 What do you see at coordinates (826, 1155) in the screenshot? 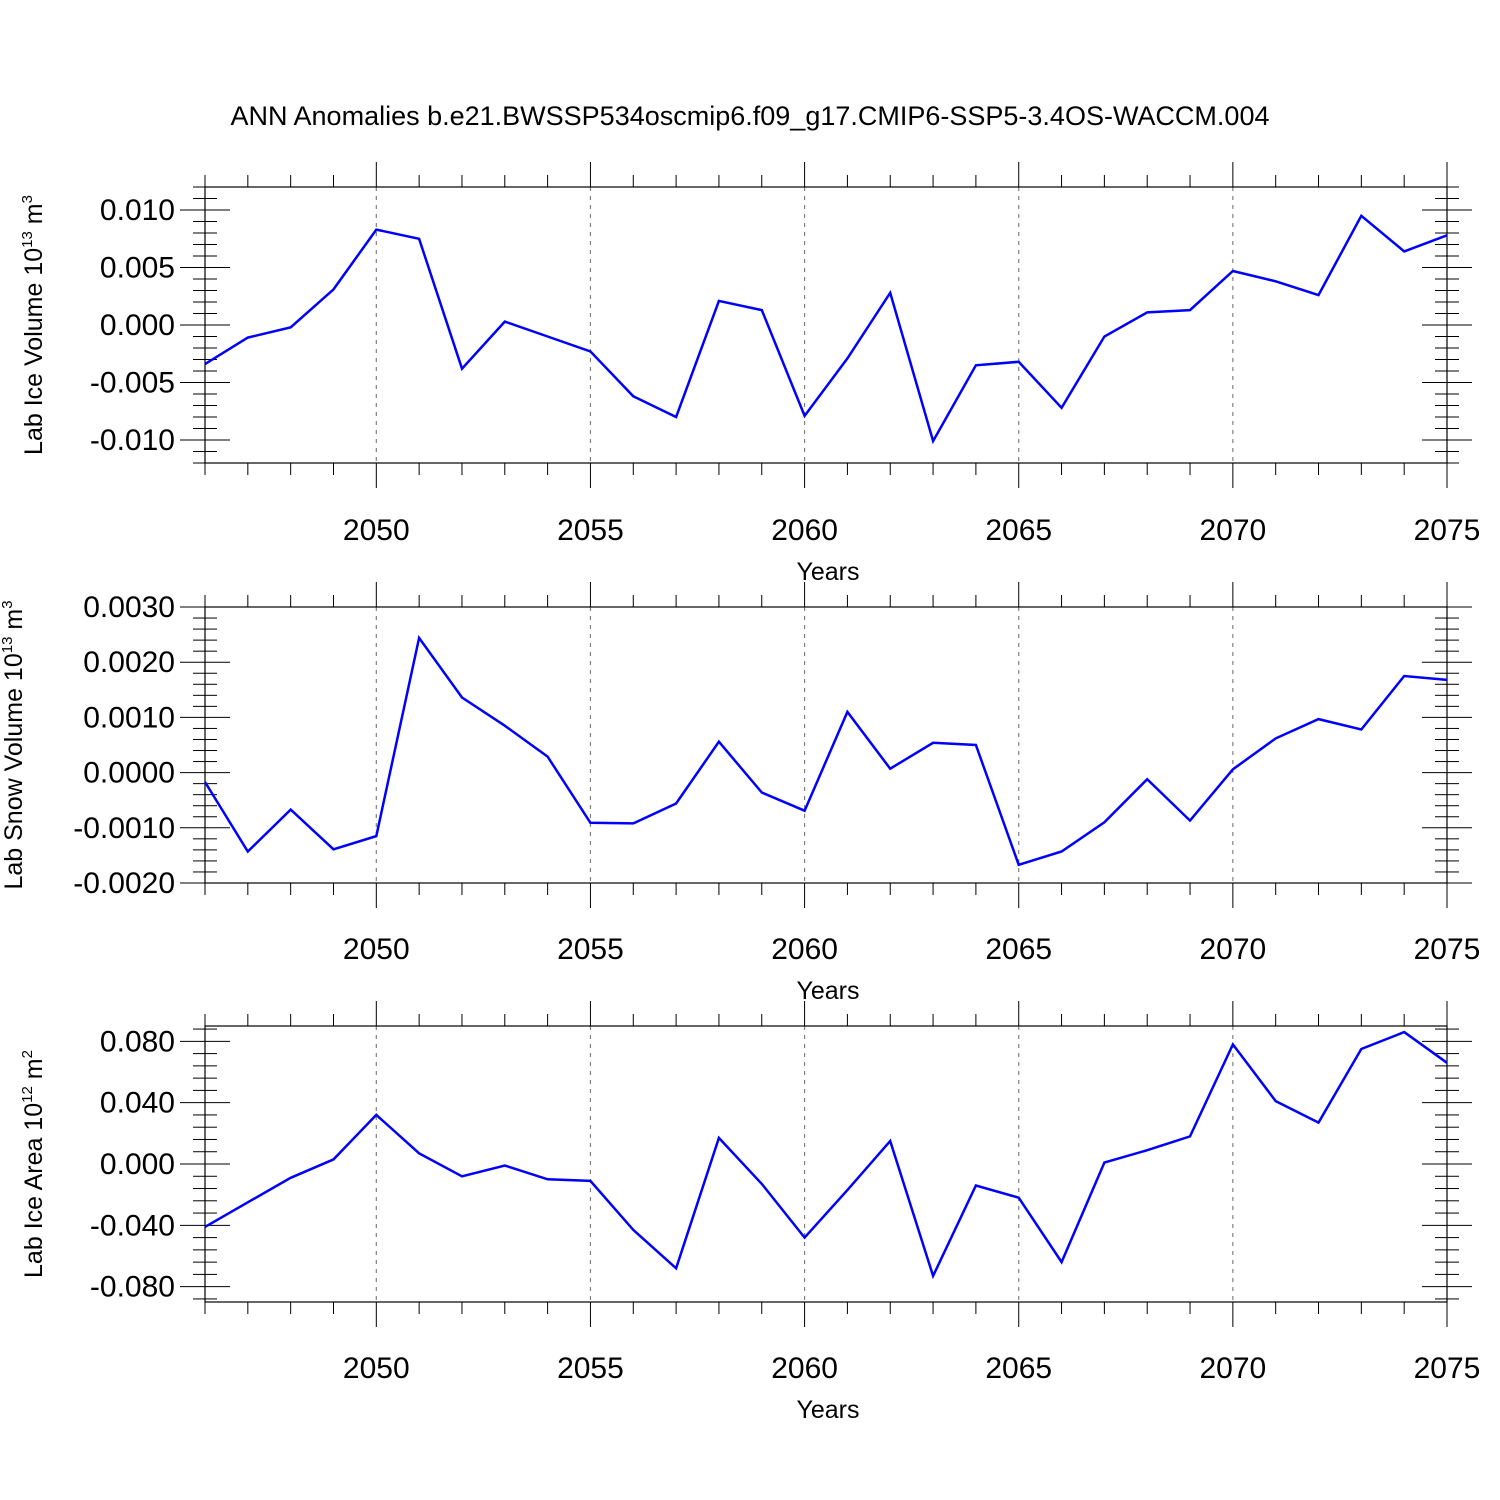
I see `series-line-ice-area` at bounding box center [826, 1155].